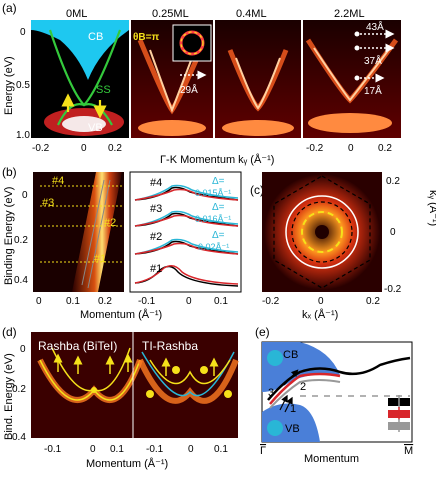 The width and height of the screenshot is (436, 492). Describe the element at coordinates (352, 73) in the screenshot. I see `panel-a-22ml: 43Å 37Å 17Å 2.2ML` at that location.